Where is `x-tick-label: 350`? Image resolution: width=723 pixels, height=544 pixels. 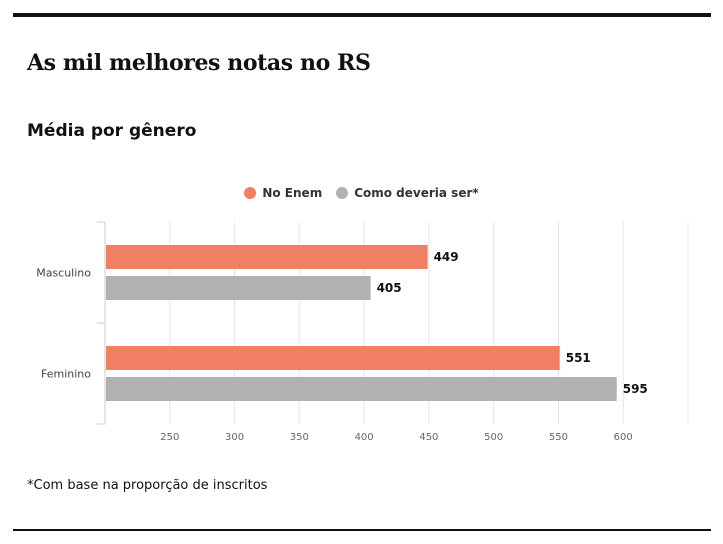
x-tick-label: 350 is located at coordinates (299, 437).